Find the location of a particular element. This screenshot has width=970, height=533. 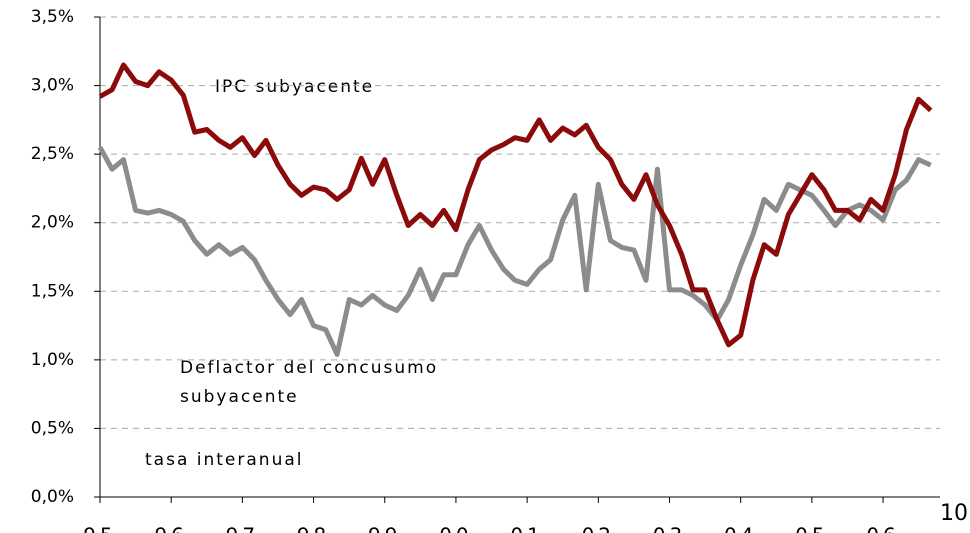

y-tick-label: 0,0% is located at coordinates (52, 497).